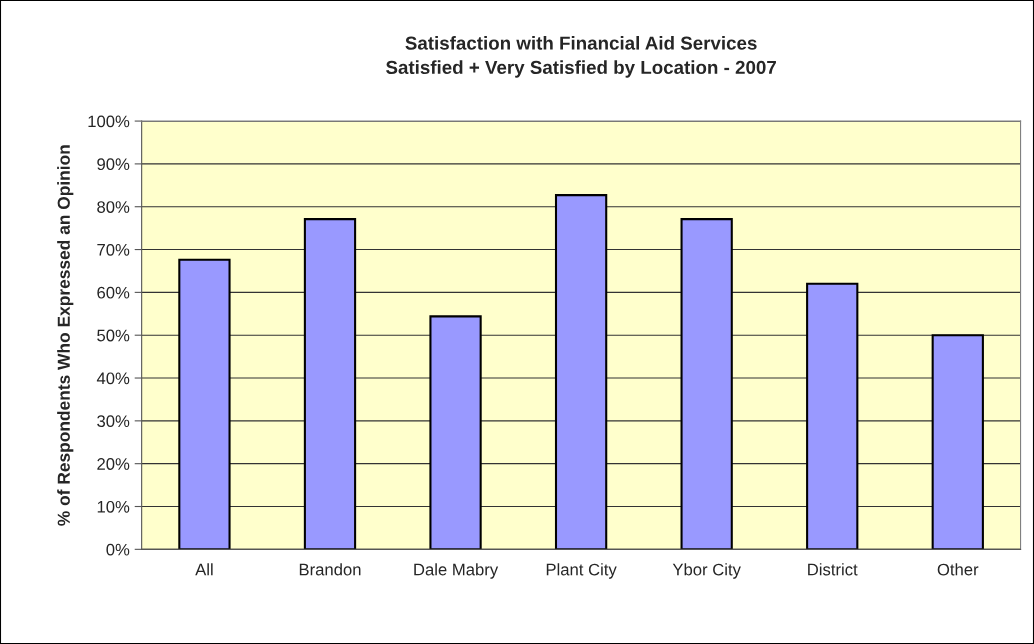  What do you see at coordinates (204, 569) in the screenshot?
I see `x-tick-label: All` at bounding box center [204, 569].